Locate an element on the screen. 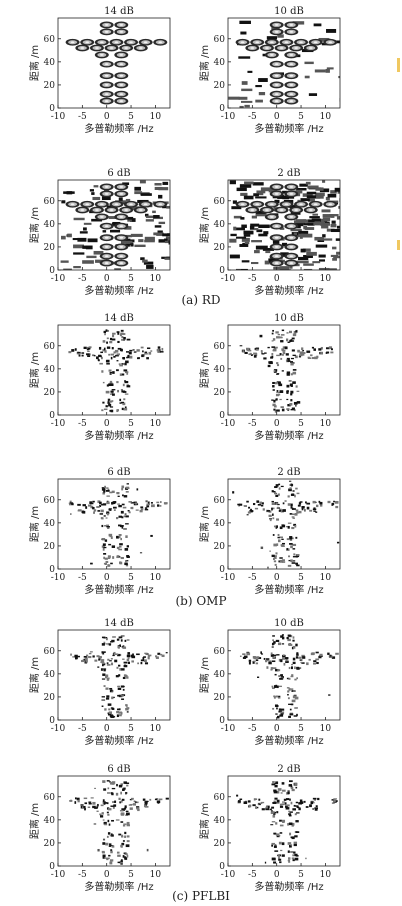 This screenshot has height=906, width=402. page-edge-mark is located at coordinates (398, 65).